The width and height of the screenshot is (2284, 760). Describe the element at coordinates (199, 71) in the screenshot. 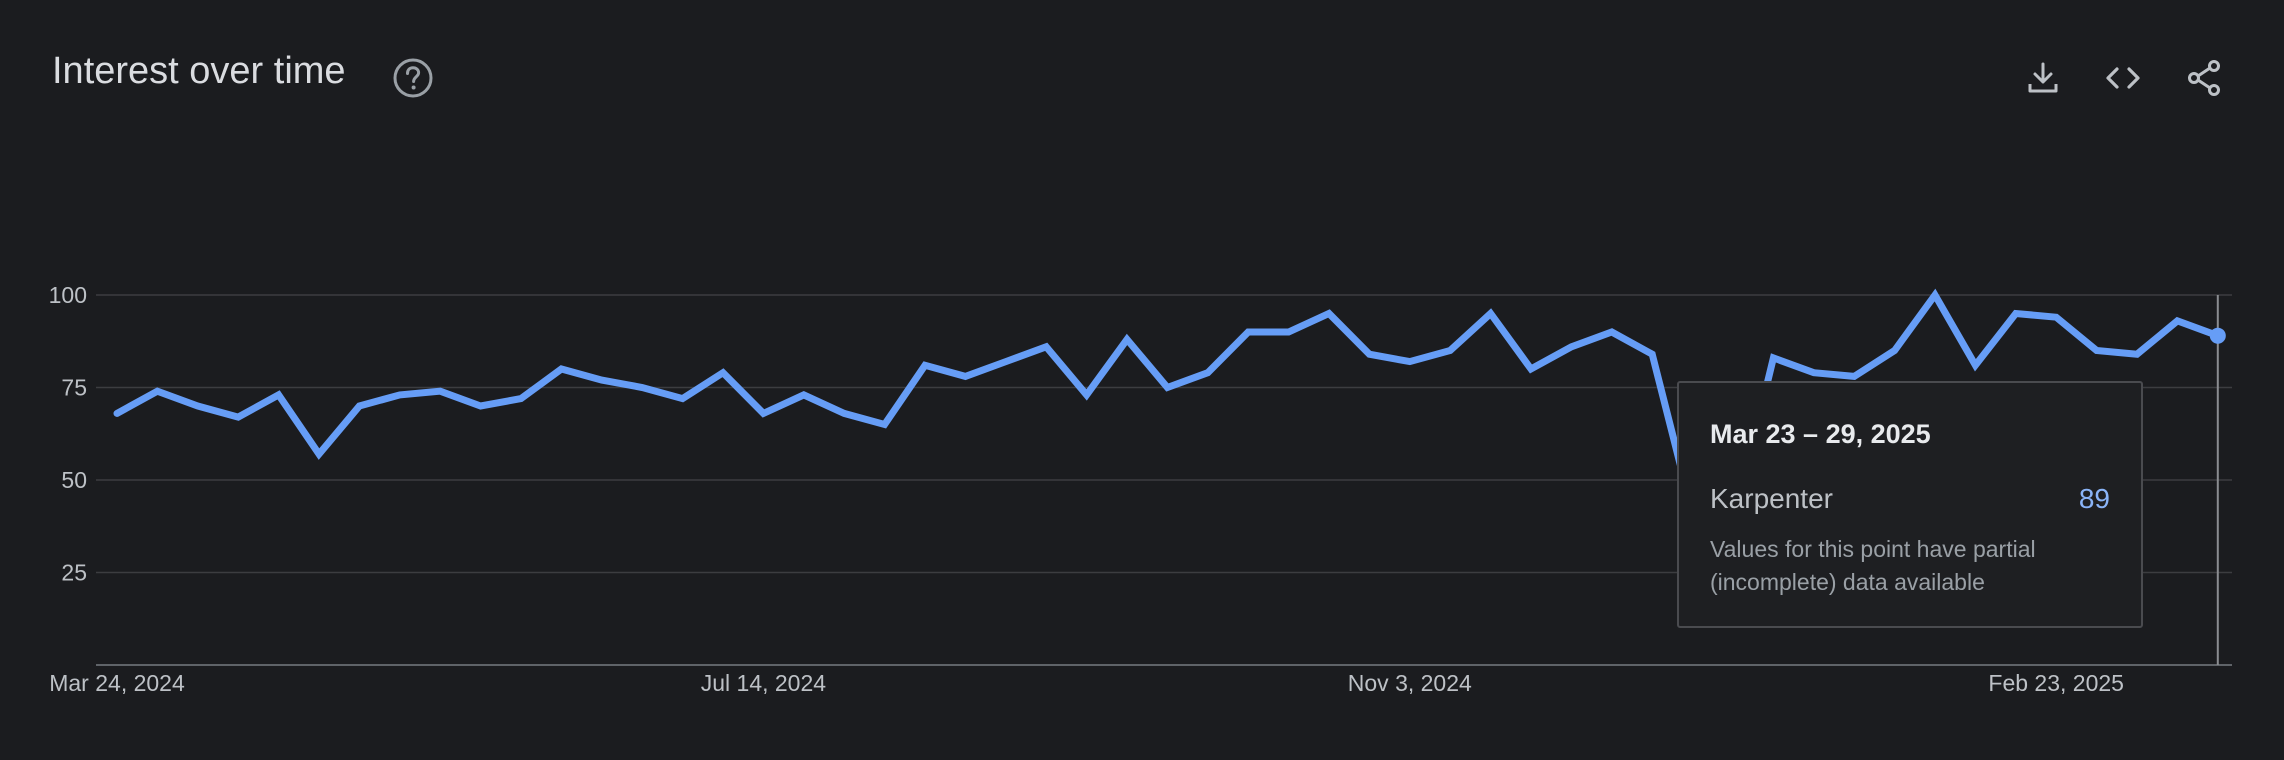

I see `page-title: Interest over time` at that location.